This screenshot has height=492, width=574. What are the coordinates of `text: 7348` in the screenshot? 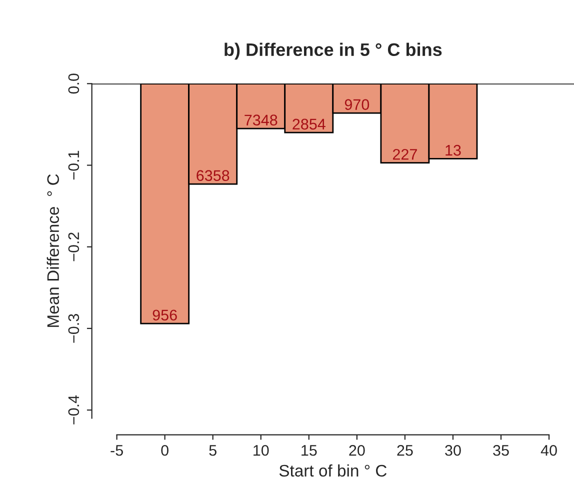 It's located at (261, 120).